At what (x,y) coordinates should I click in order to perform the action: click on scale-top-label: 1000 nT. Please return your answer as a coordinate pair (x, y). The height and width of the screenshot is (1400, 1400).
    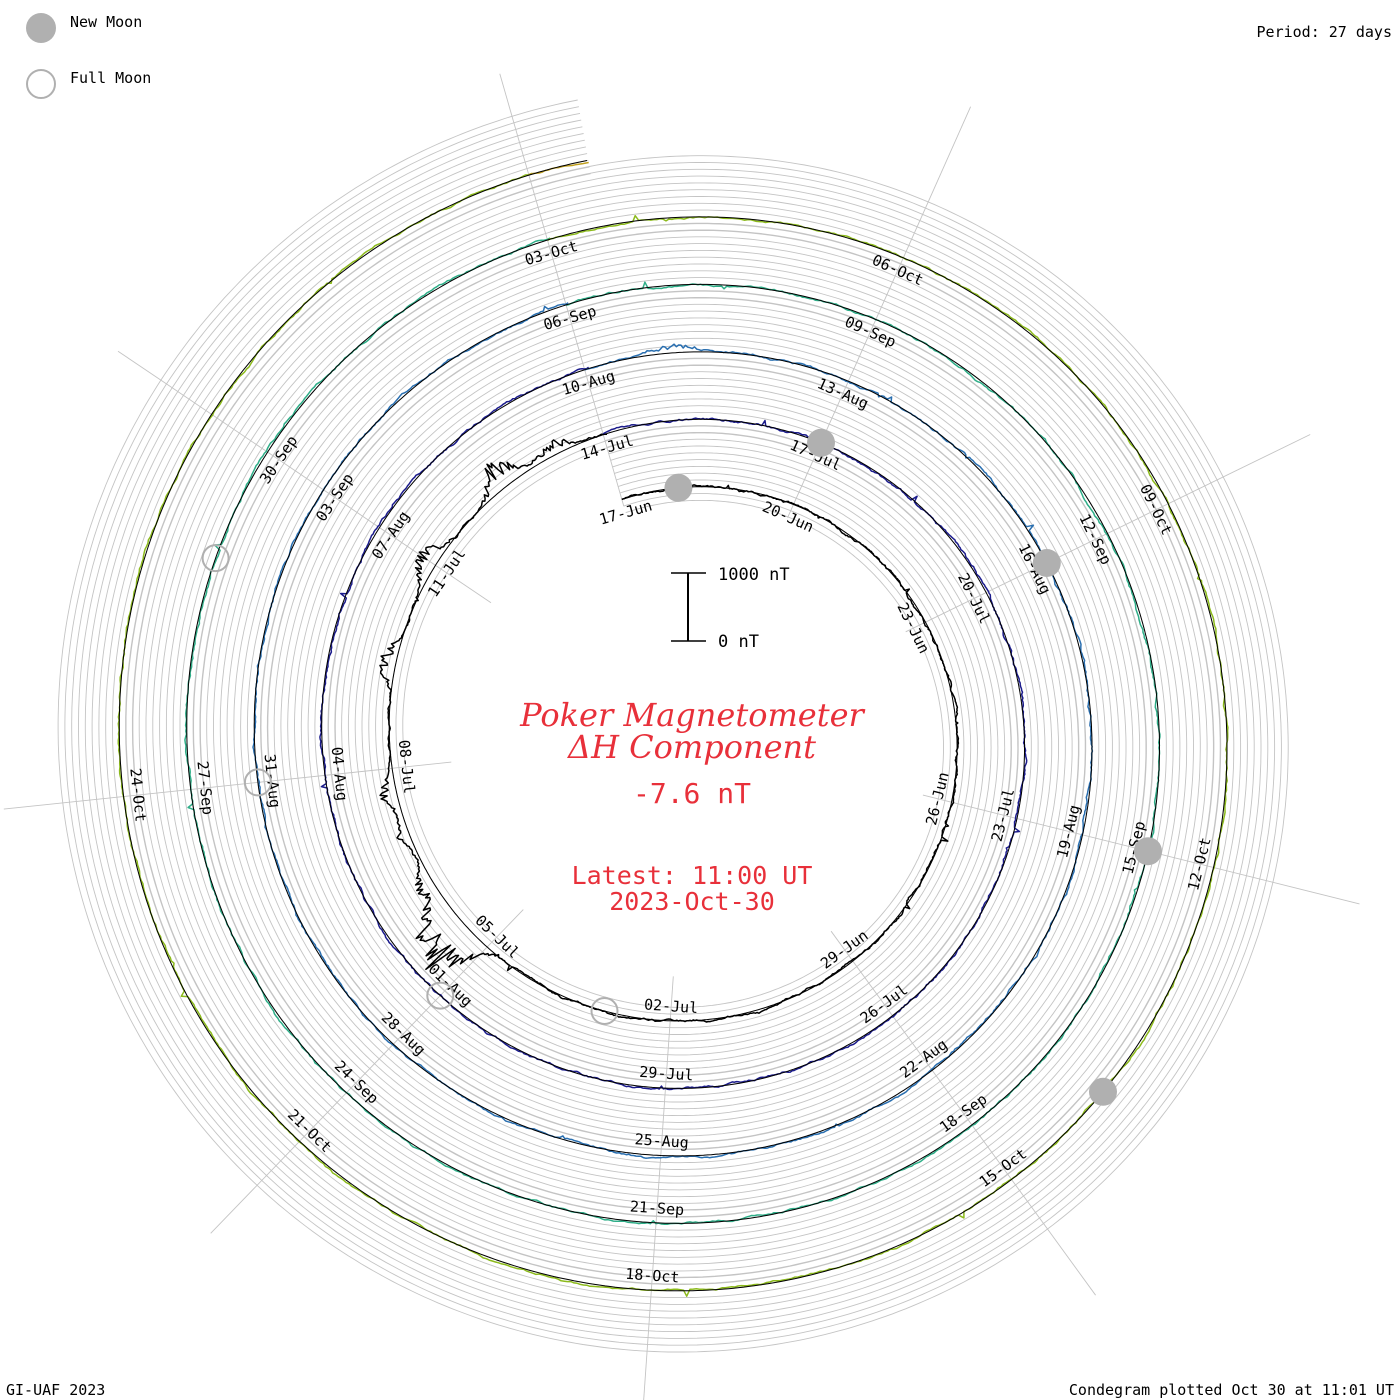
    Looking at the image, I should click on (754, 575).